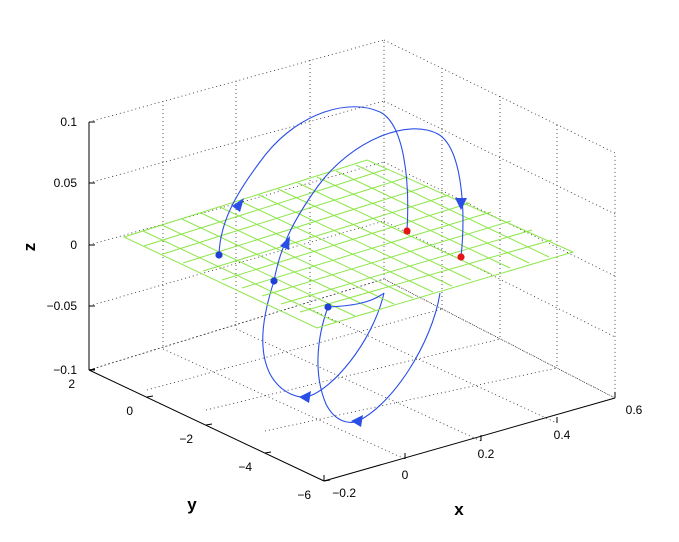 The height and width of the screenshot is (542, 679). I want to click on end-points, so click(434, 244).